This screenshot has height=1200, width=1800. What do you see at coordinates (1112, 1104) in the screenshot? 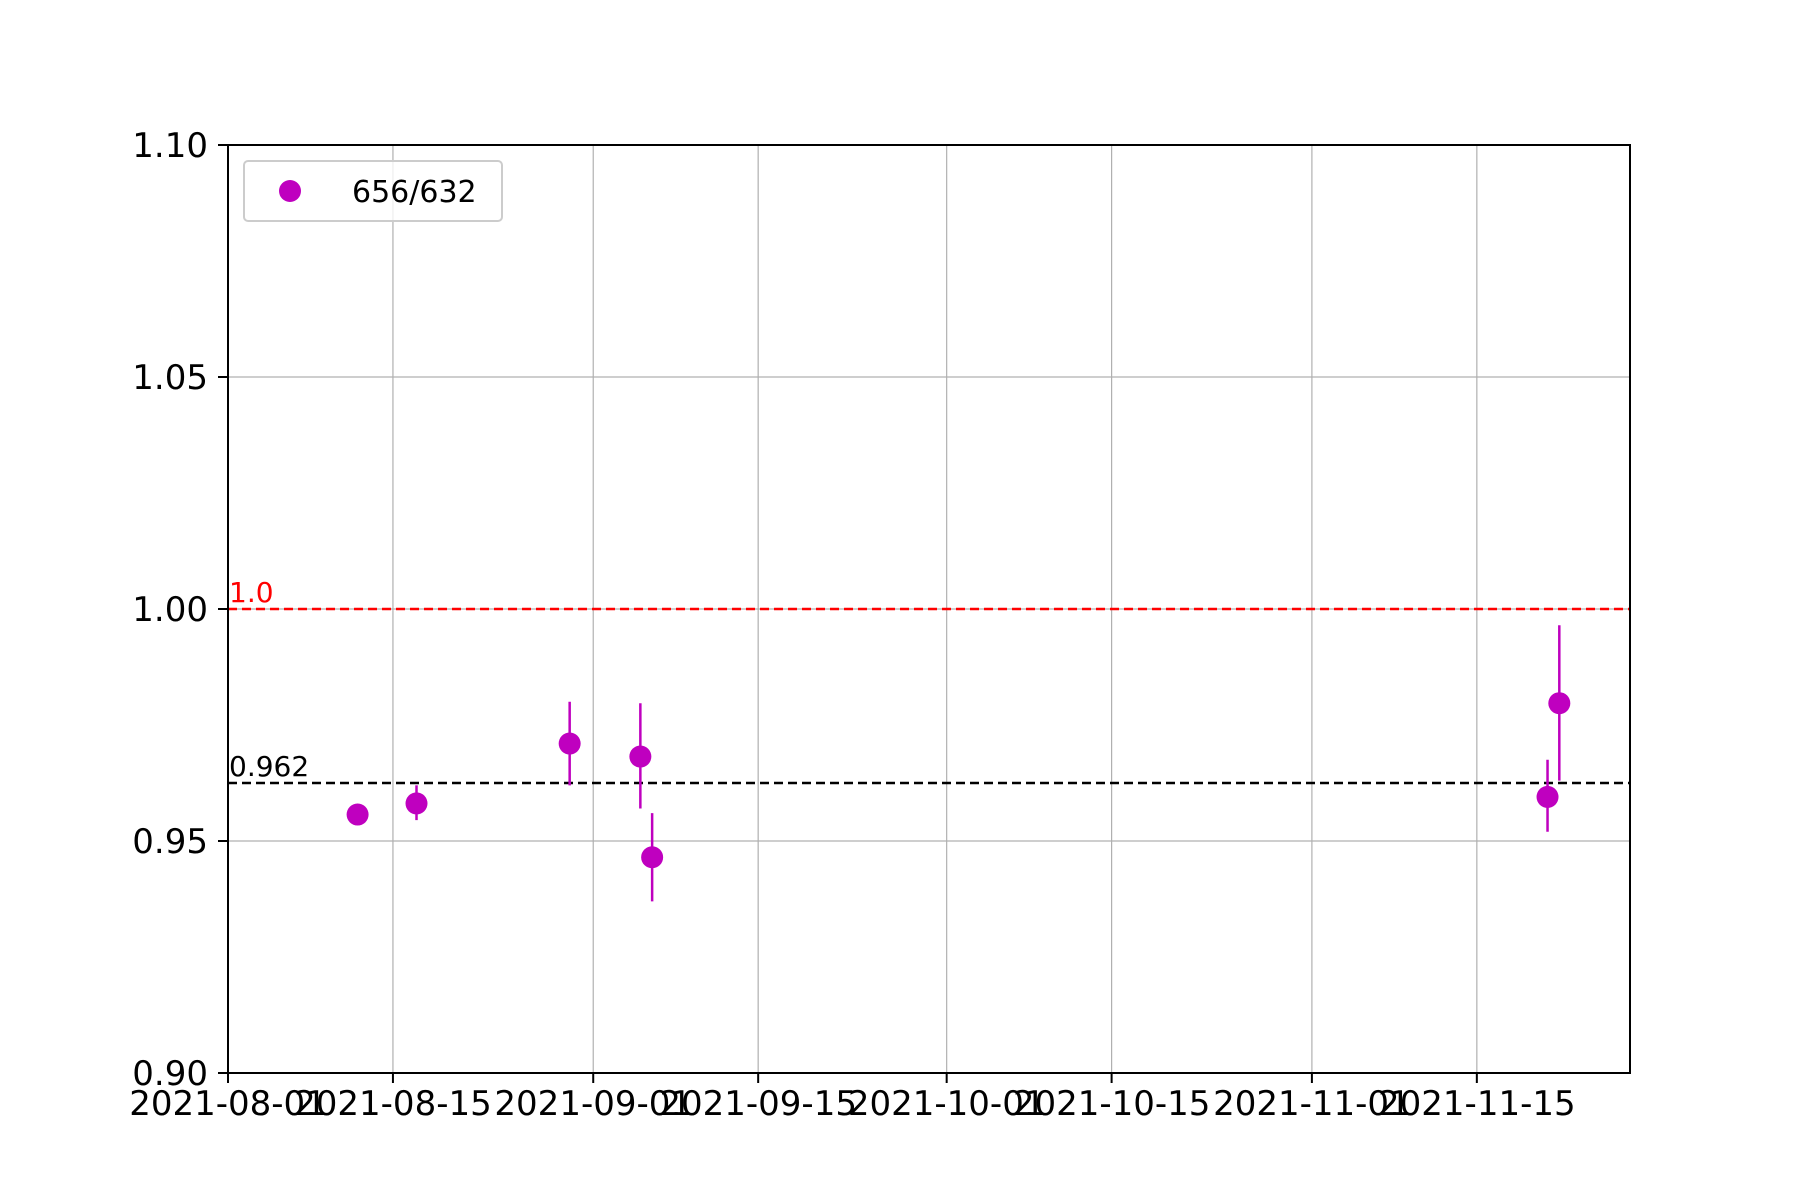
I see `x-tick-label: 2021-10-15` at bounding box center [1112, 1104].